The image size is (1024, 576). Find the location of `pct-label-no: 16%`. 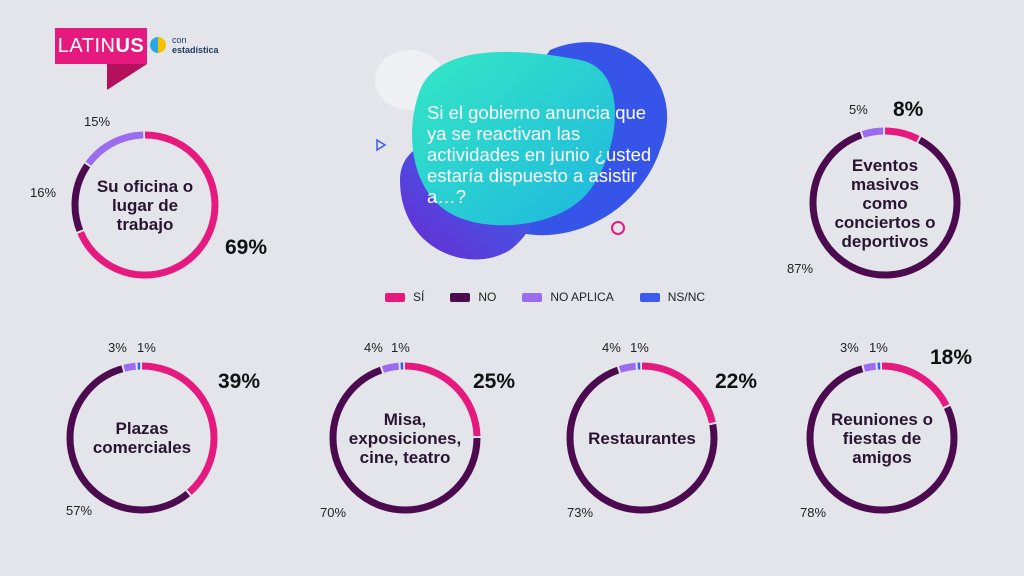

pct-label-no: 16% is located at coordinates (43, 192).